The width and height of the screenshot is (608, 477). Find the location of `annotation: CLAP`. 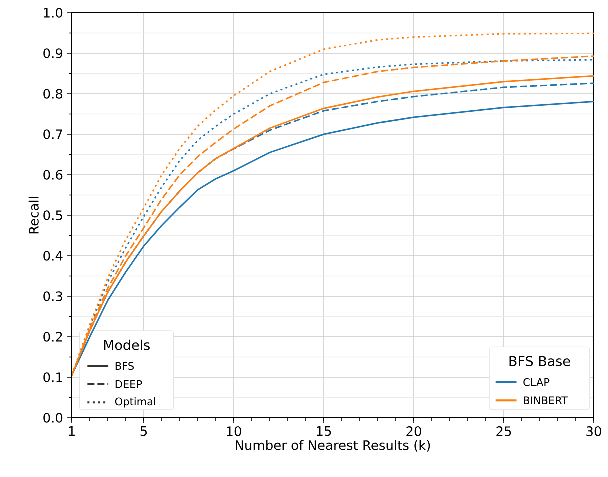

annotation: CLAP is located at coordinates (537, 382).